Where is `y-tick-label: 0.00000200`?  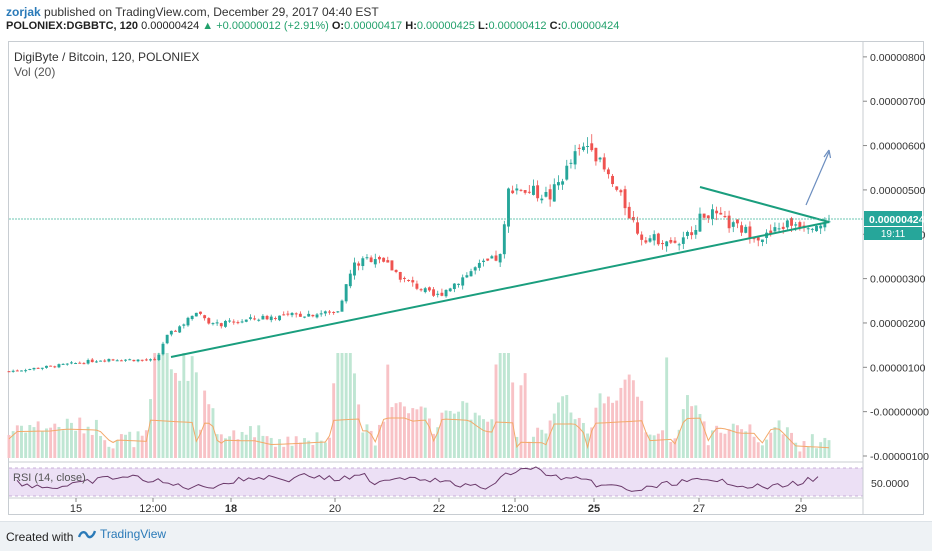
y-tick-label: 0.00000200 is located at coordinates (898, 324).